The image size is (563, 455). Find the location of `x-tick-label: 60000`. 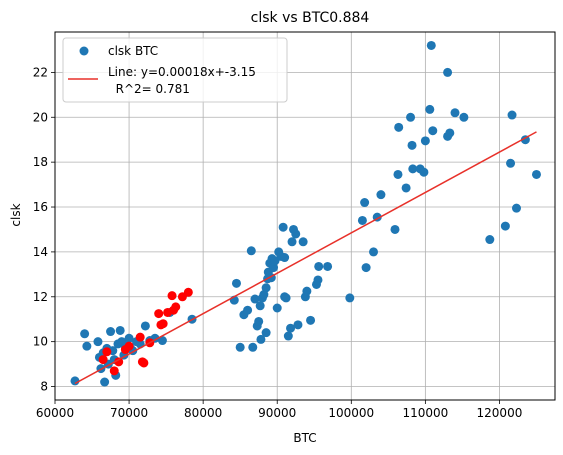

x-tick-label: 60000 is located at coordinates (55, 413).